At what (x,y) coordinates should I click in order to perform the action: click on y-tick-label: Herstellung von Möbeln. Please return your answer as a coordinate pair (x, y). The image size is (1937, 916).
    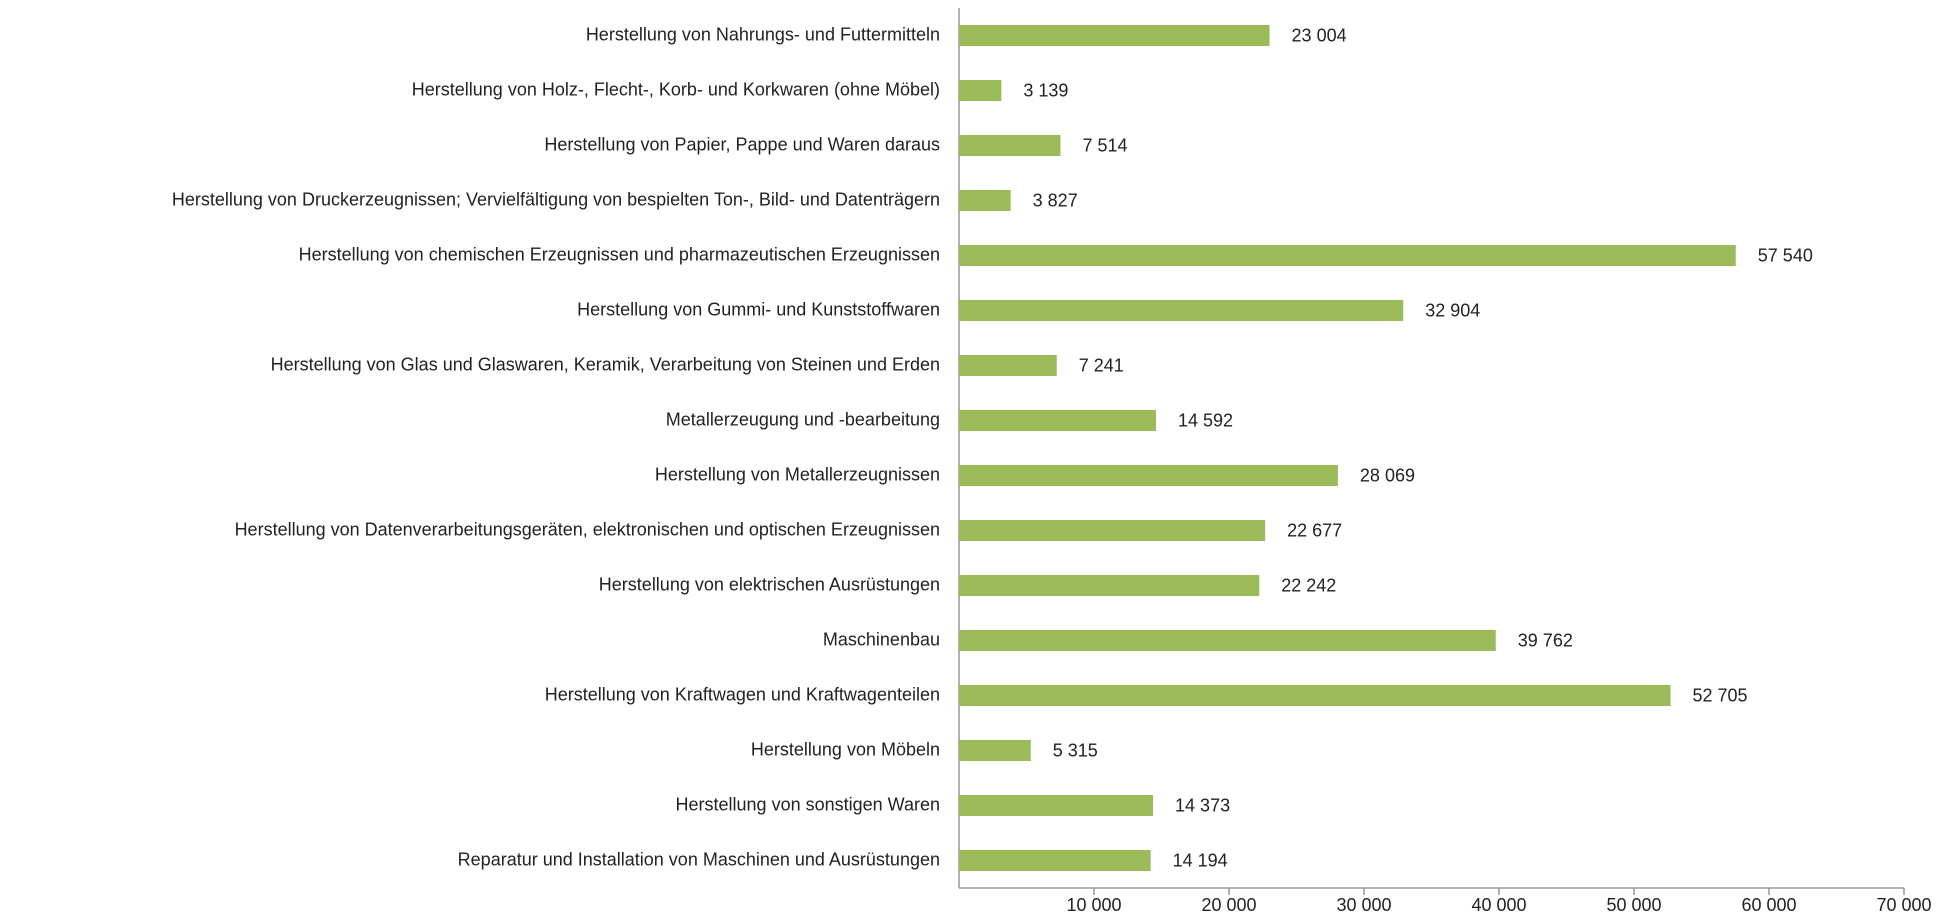
    Looking at the image, I should click on (845, 749).